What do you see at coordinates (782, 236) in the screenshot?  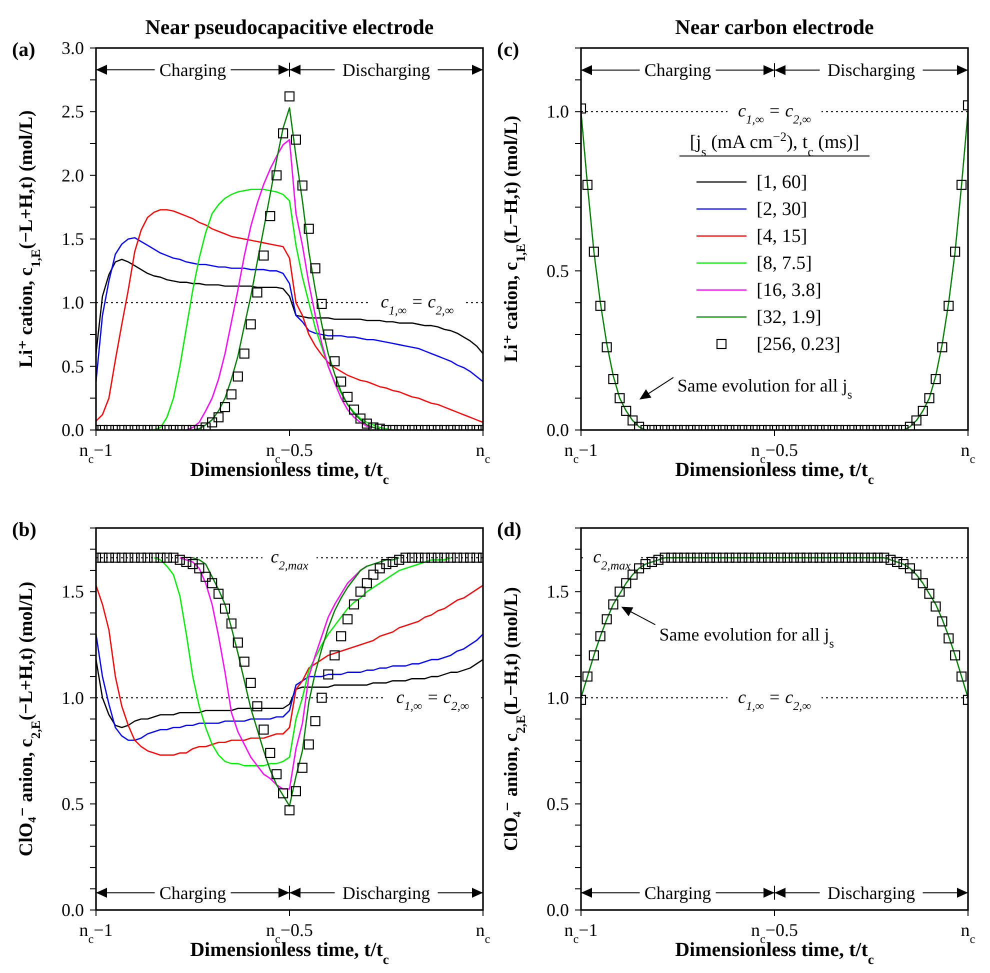 I see `legend-label: [4, 15]` at bounding box center [782, 236].